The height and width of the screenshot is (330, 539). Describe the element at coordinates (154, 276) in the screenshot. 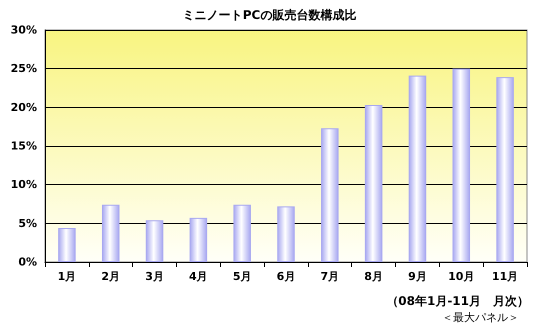

I see `x-tick-label: 3月` at that location.